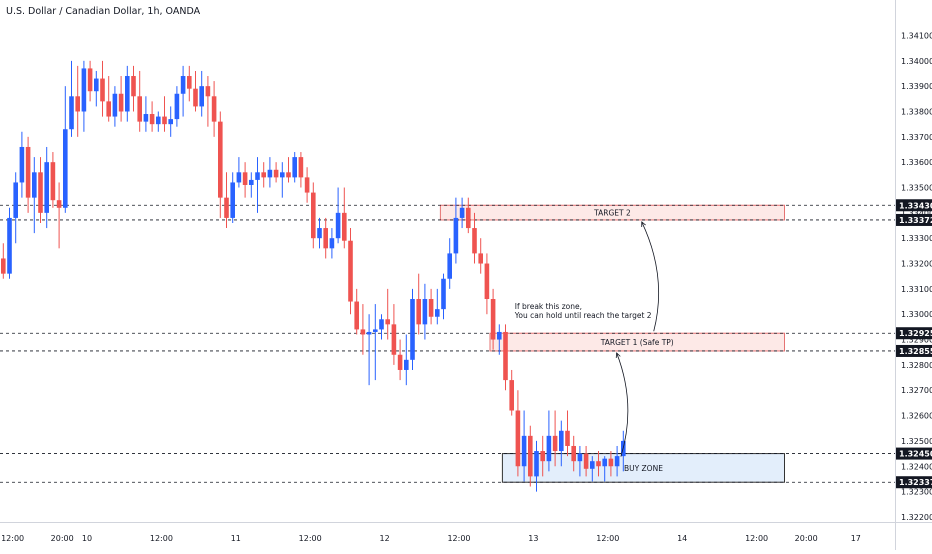 The height and width of the screenshot is (554, 932). I want to click on x-tick-13: 17, so click(856, 538).